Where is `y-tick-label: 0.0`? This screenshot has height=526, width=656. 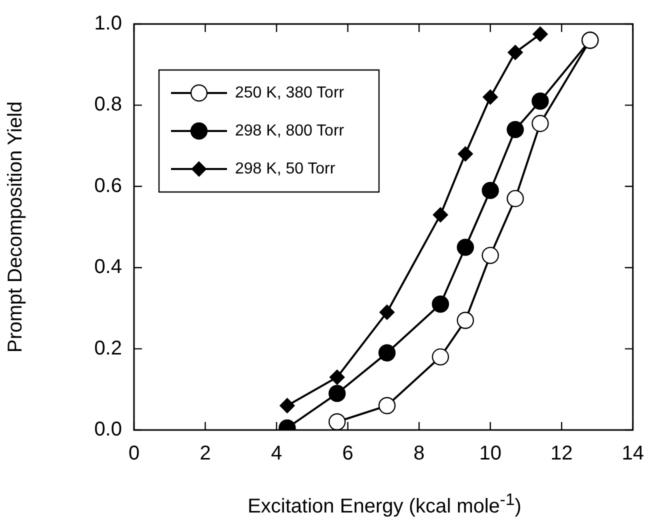
y-tick-label: 0.0 is located at coordinates (108, 429).